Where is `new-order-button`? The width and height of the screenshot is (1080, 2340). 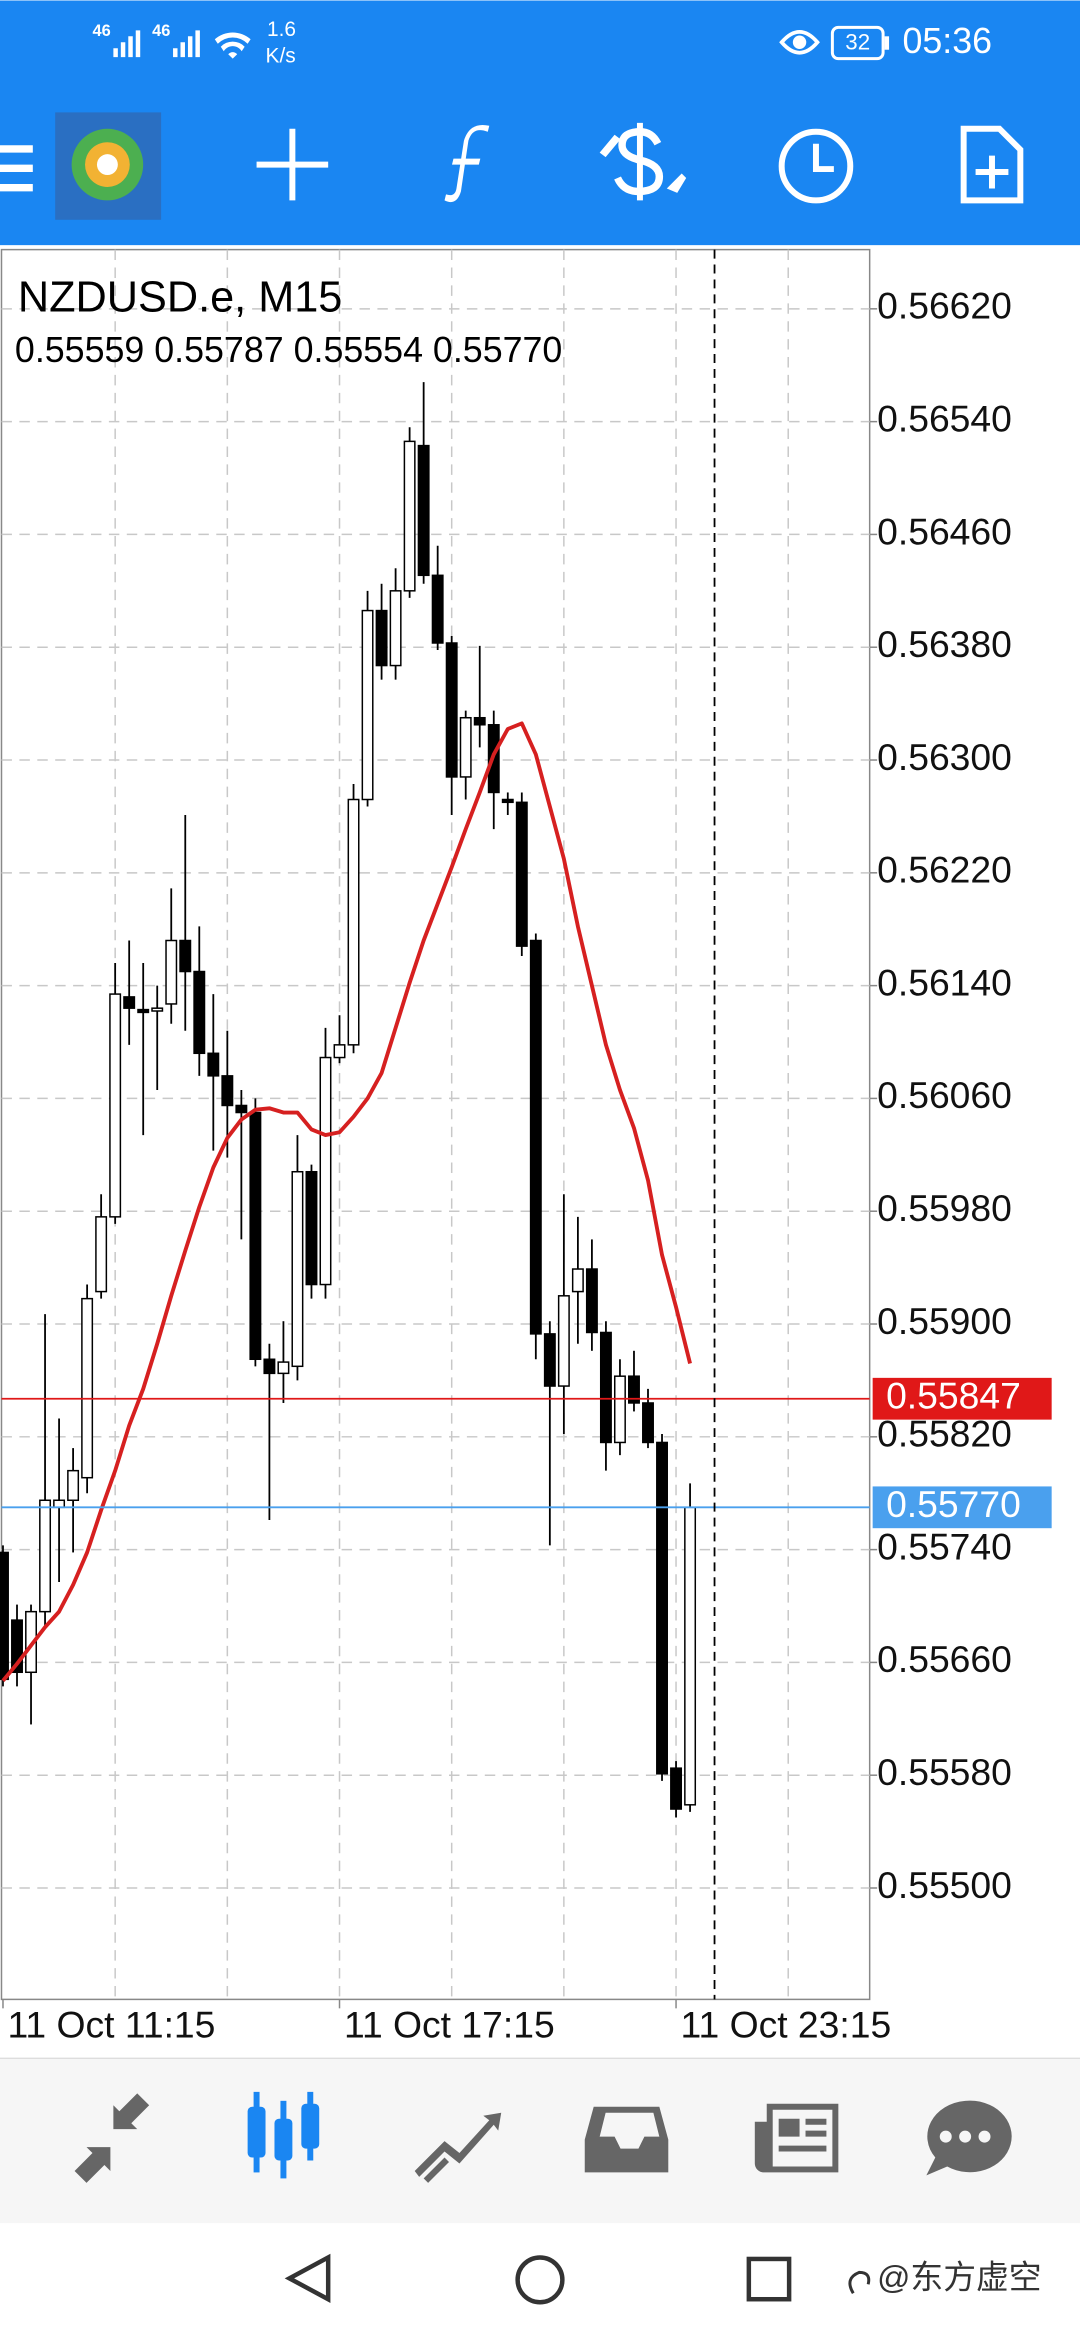
new-order-button is located at coordinates (992, 164).